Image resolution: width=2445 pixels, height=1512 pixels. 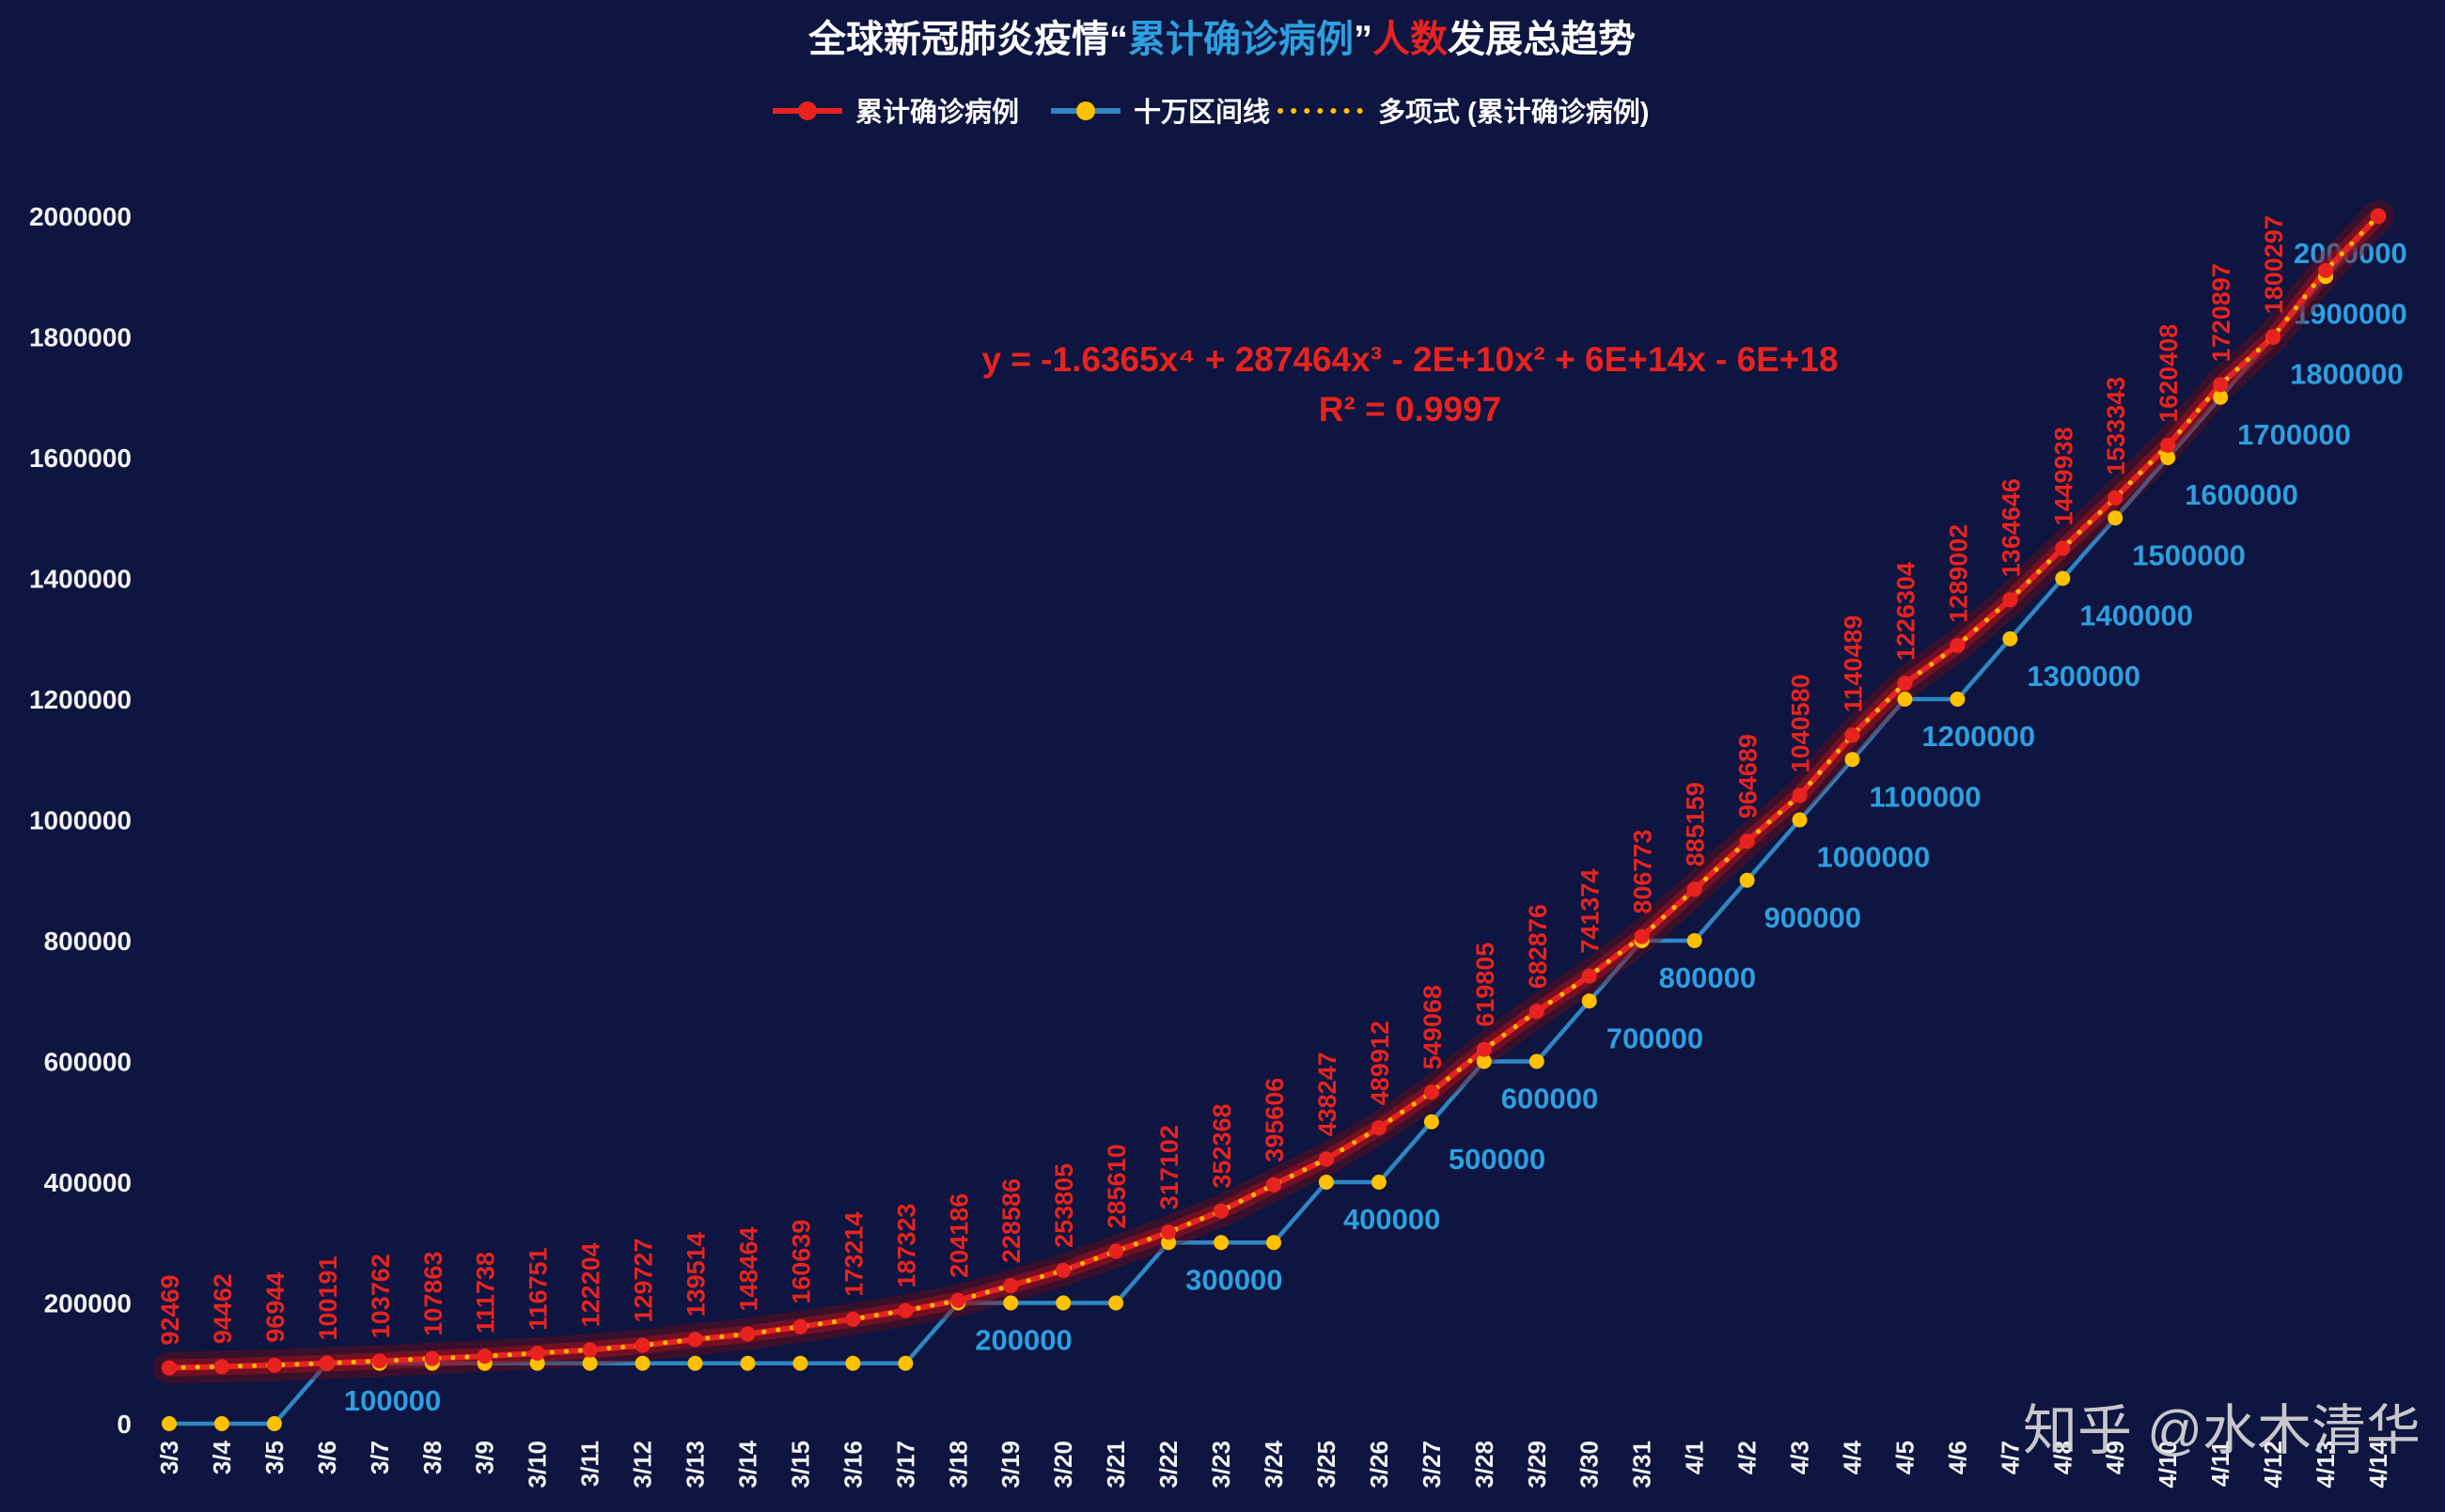 I want to click on title-segment: ”, so click(x=1363, y=39).